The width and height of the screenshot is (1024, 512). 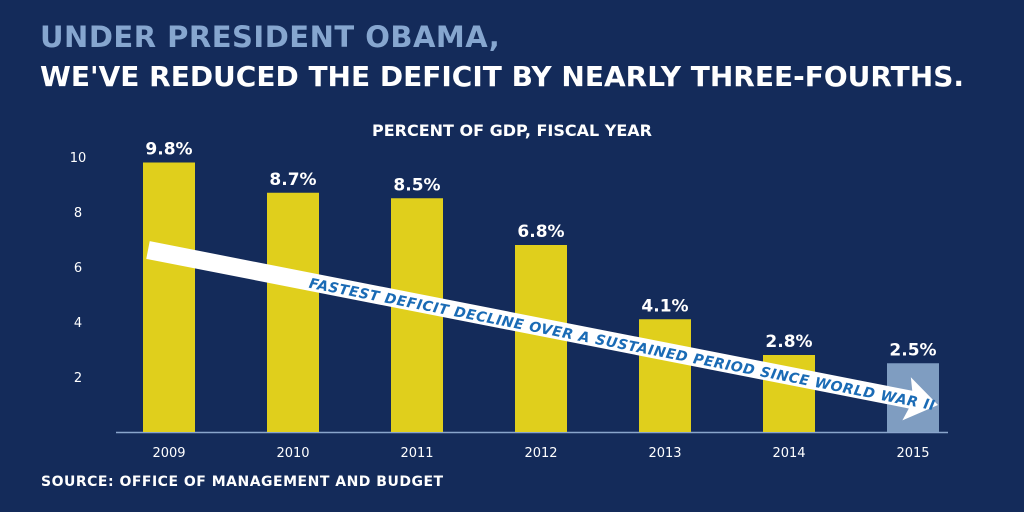 What do you see at coordinates (292, 453) in the screenshot?
I see `x-tick-label: 2010` at bounding box center [292, 453].